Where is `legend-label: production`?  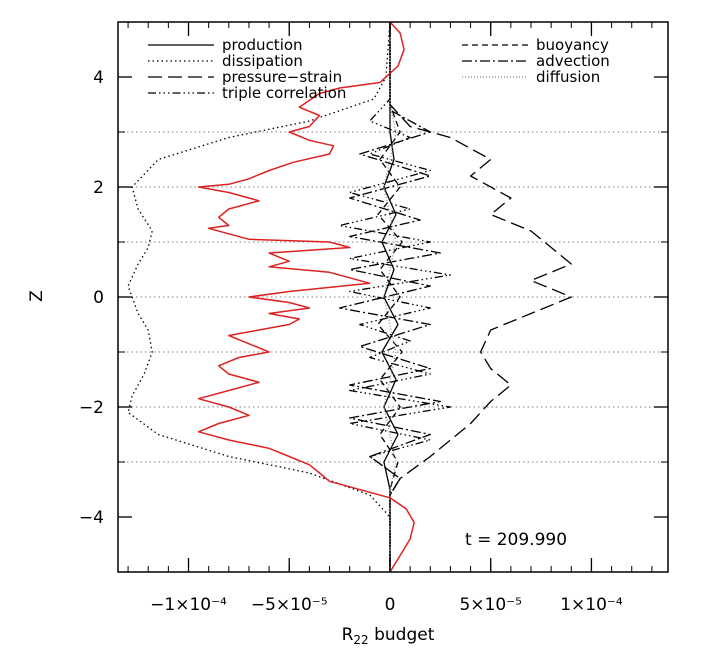 legend-label: production is located at coordinates (262, 45).